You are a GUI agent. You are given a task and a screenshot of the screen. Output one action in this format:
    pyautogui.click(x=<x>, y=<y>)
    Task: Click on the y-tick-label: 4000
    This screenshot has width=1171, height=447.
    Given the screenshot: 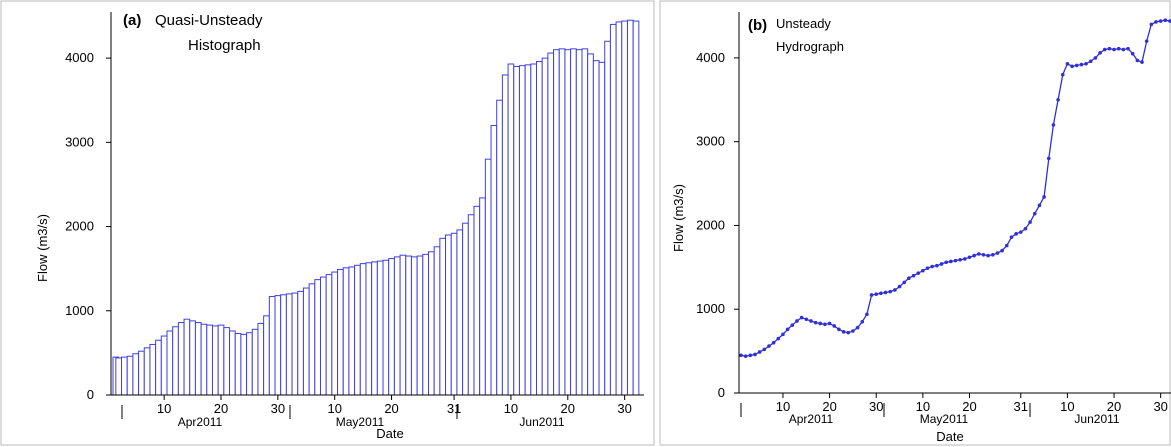 What is the action you would take?
    pyautogui.click(x=79, y=57)
    